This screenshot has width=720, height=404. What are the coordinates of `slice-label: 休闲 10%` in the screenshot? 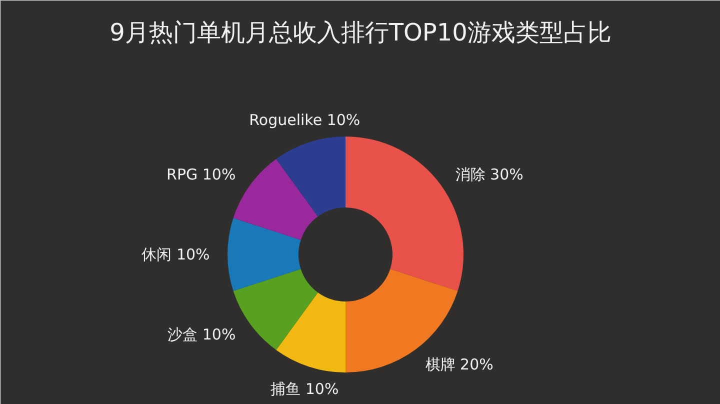 It's located at (176, 255).